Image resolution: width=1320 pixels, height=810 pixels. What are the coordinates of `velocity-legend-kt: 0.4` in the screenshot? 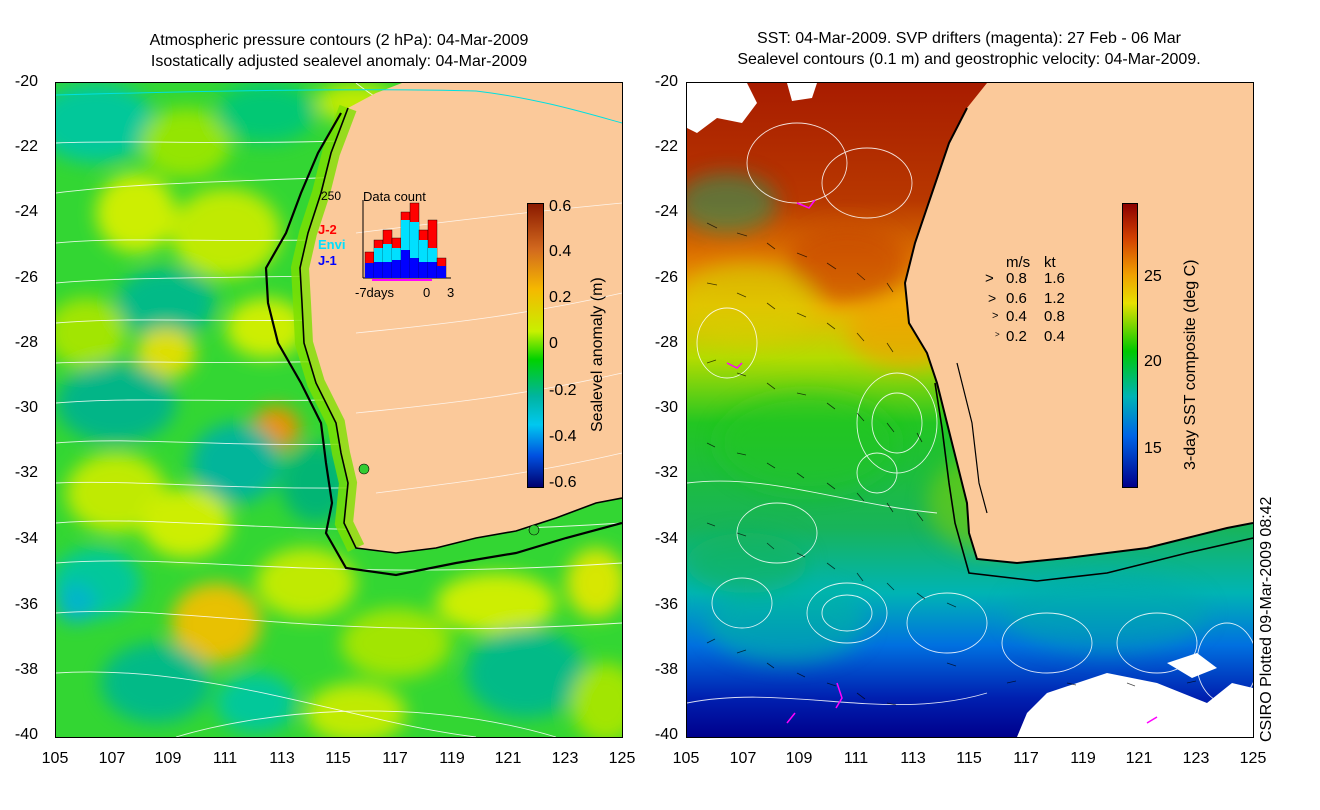 It's located at (1054, 336).